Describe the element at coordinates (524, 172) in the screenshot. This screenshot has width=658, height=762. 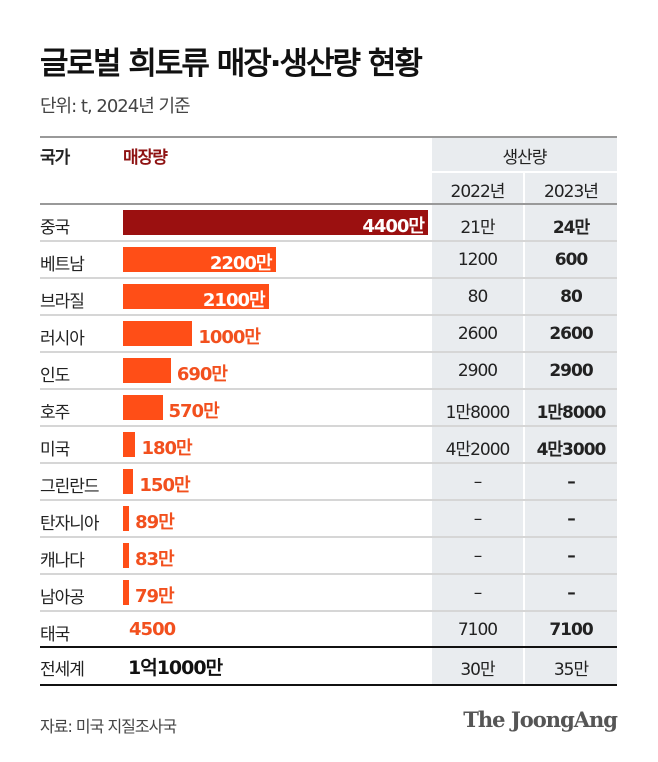
I see `header-divider` at that location.